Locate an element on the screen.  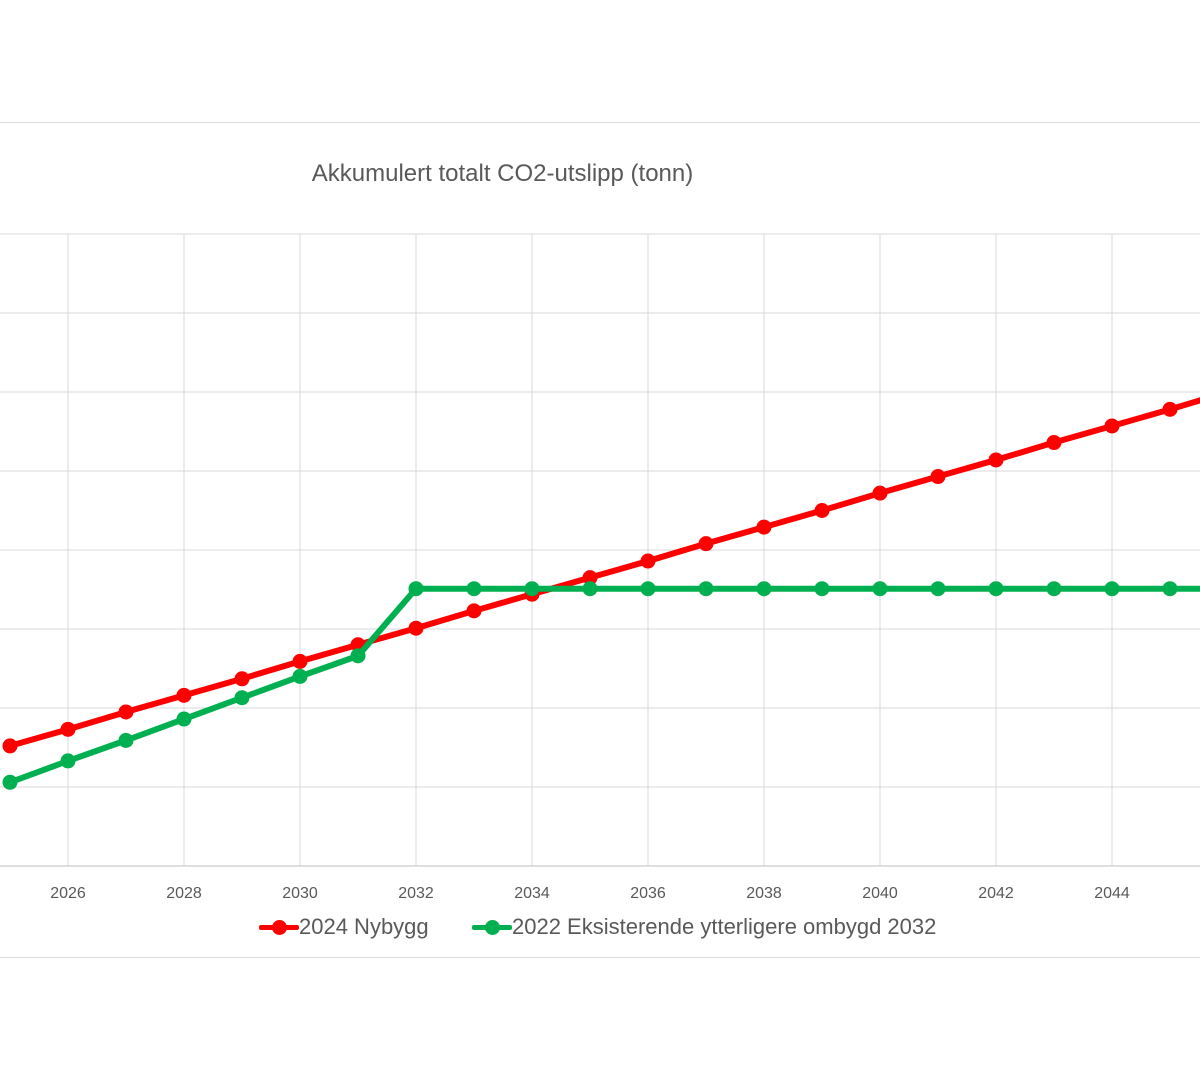
chart-frame-top is located at coordinates (600, 122).